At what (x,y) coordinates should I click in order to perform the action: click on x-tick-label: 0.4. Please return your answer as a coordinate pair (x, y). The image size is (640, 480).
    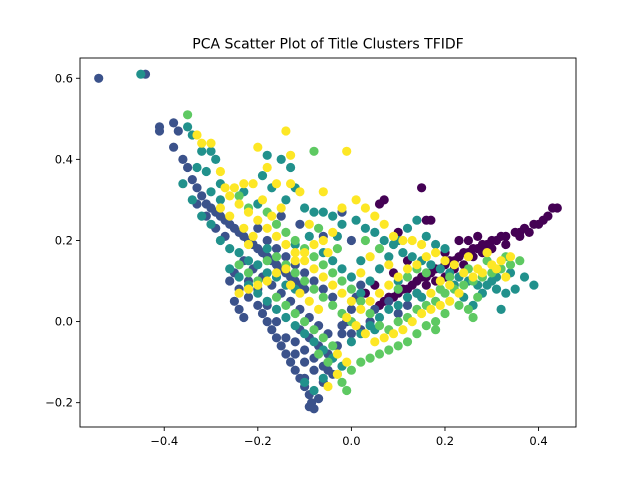
    Looking at the image, I should click on (538, 441).